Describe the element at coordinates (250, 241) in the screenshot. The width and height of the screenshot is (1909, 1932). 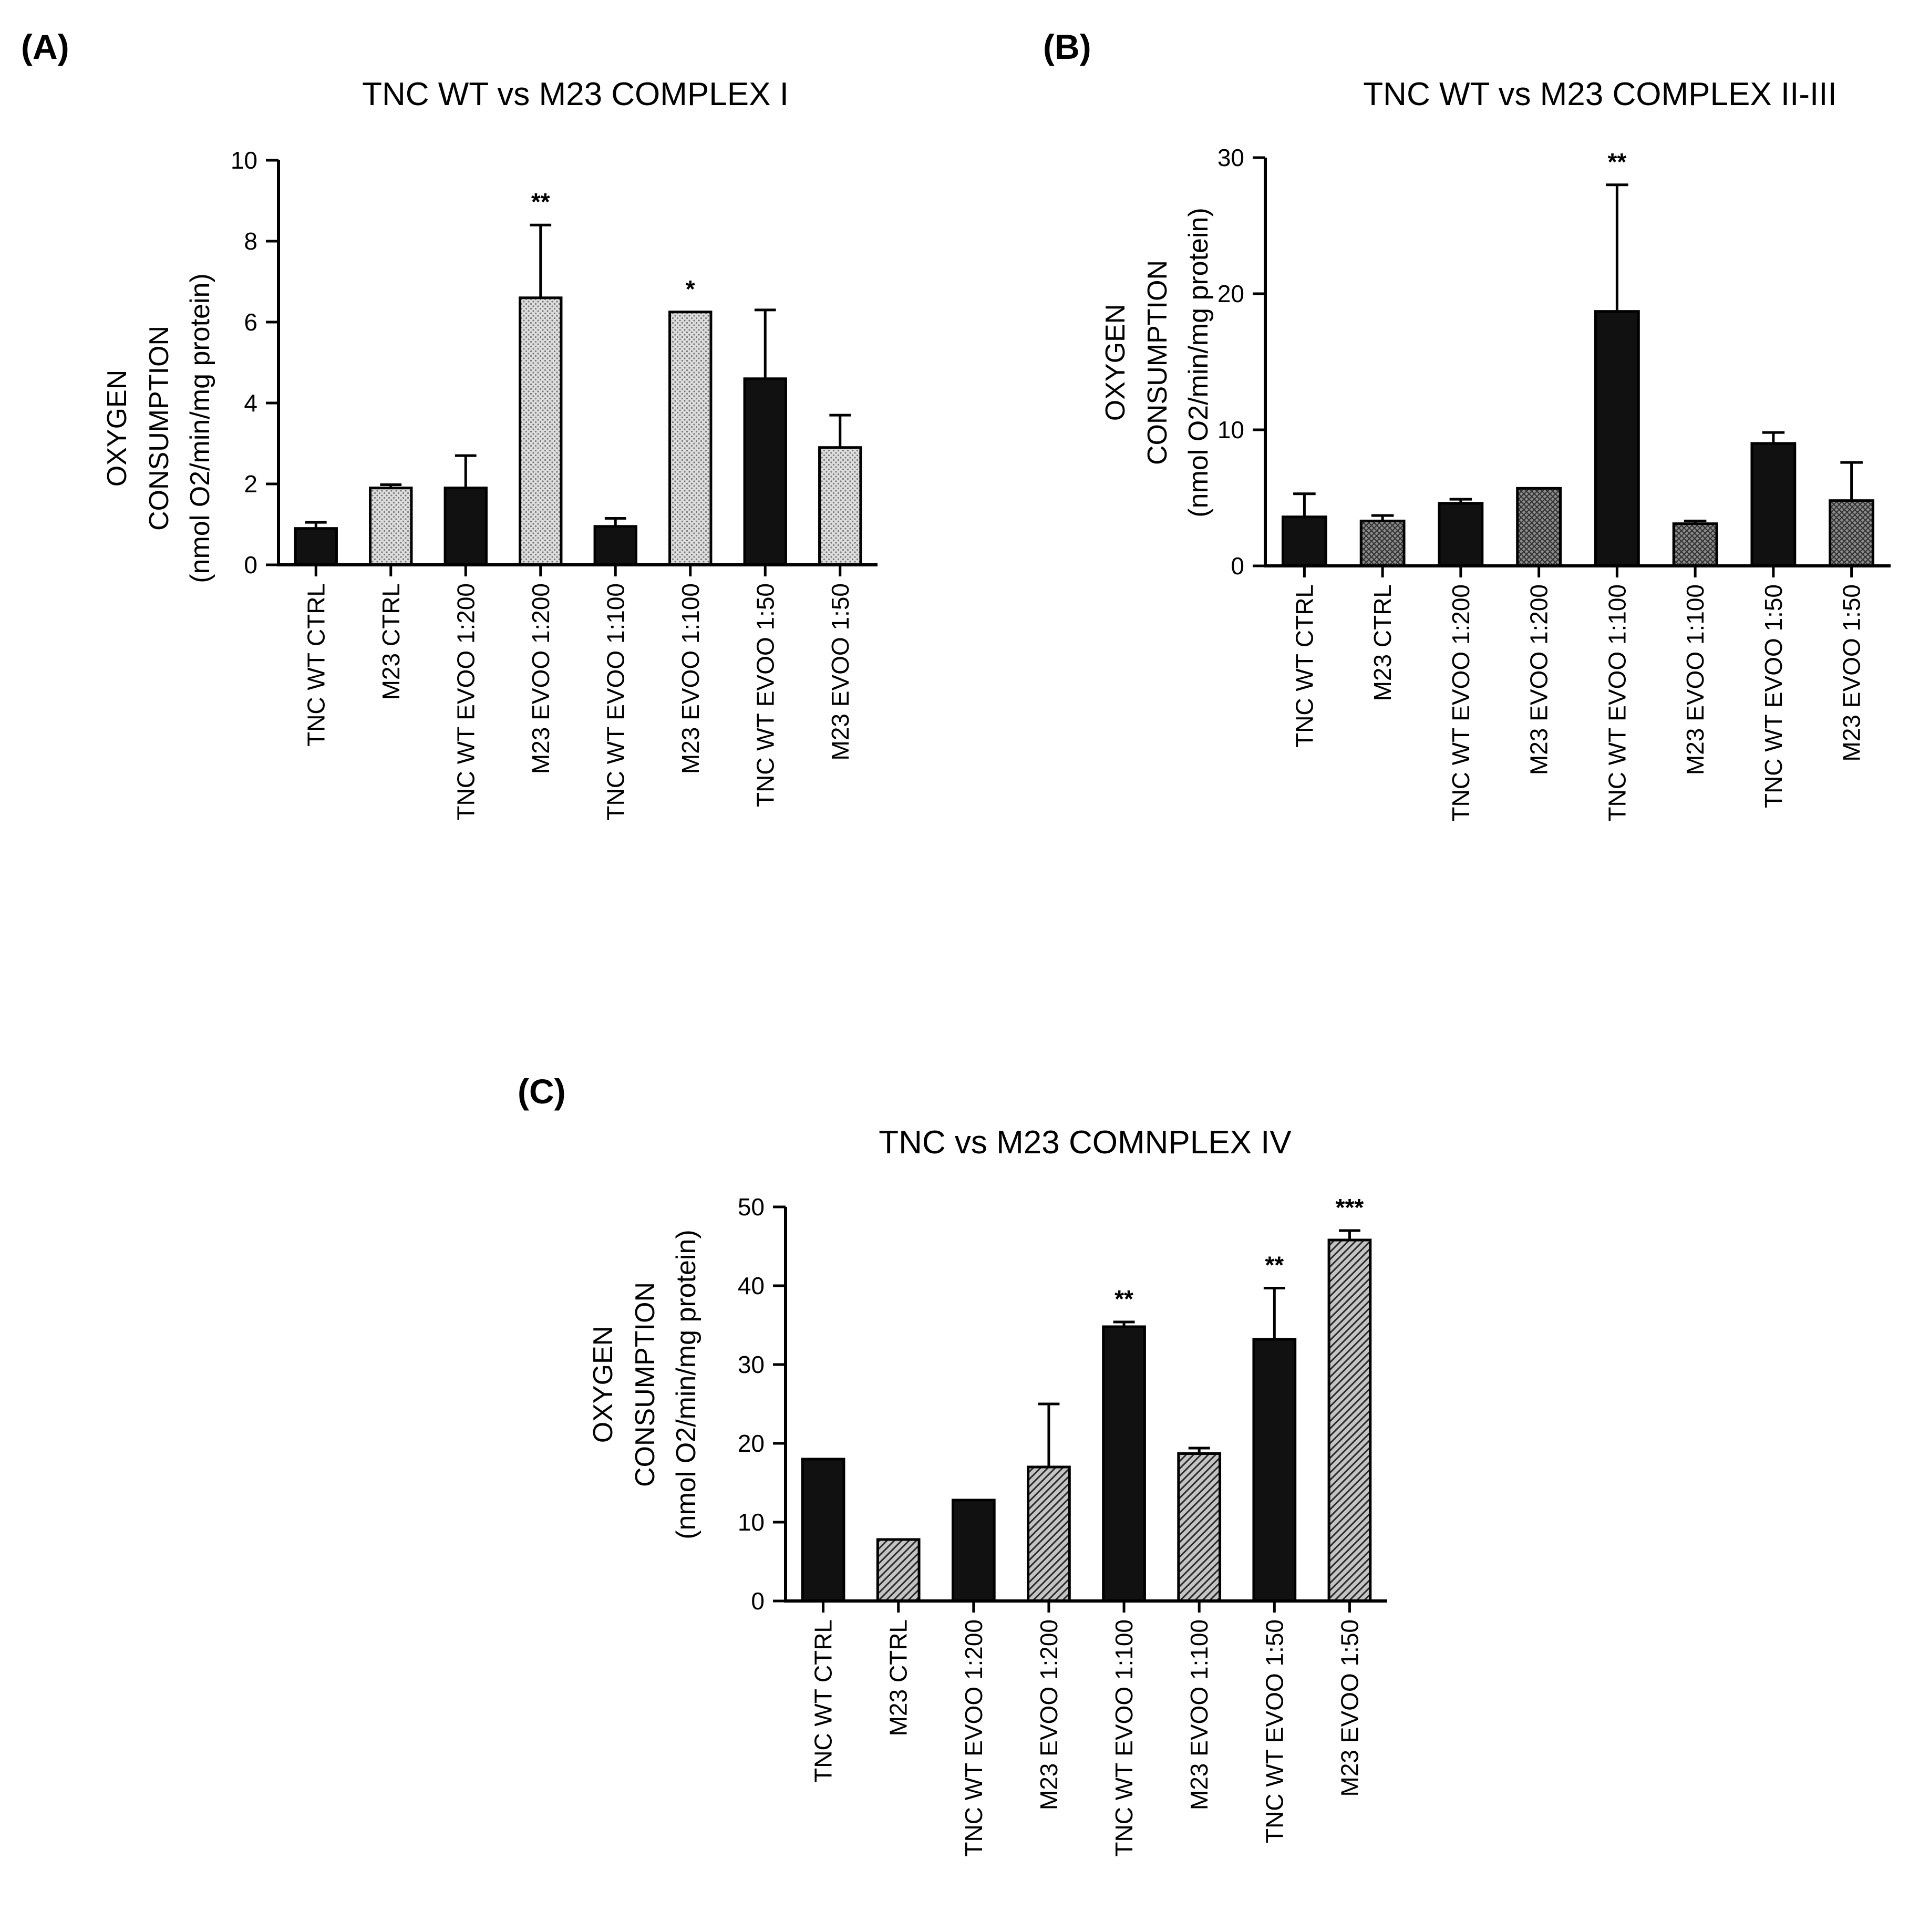
I see `y-tick-label-5: 8` at that location.